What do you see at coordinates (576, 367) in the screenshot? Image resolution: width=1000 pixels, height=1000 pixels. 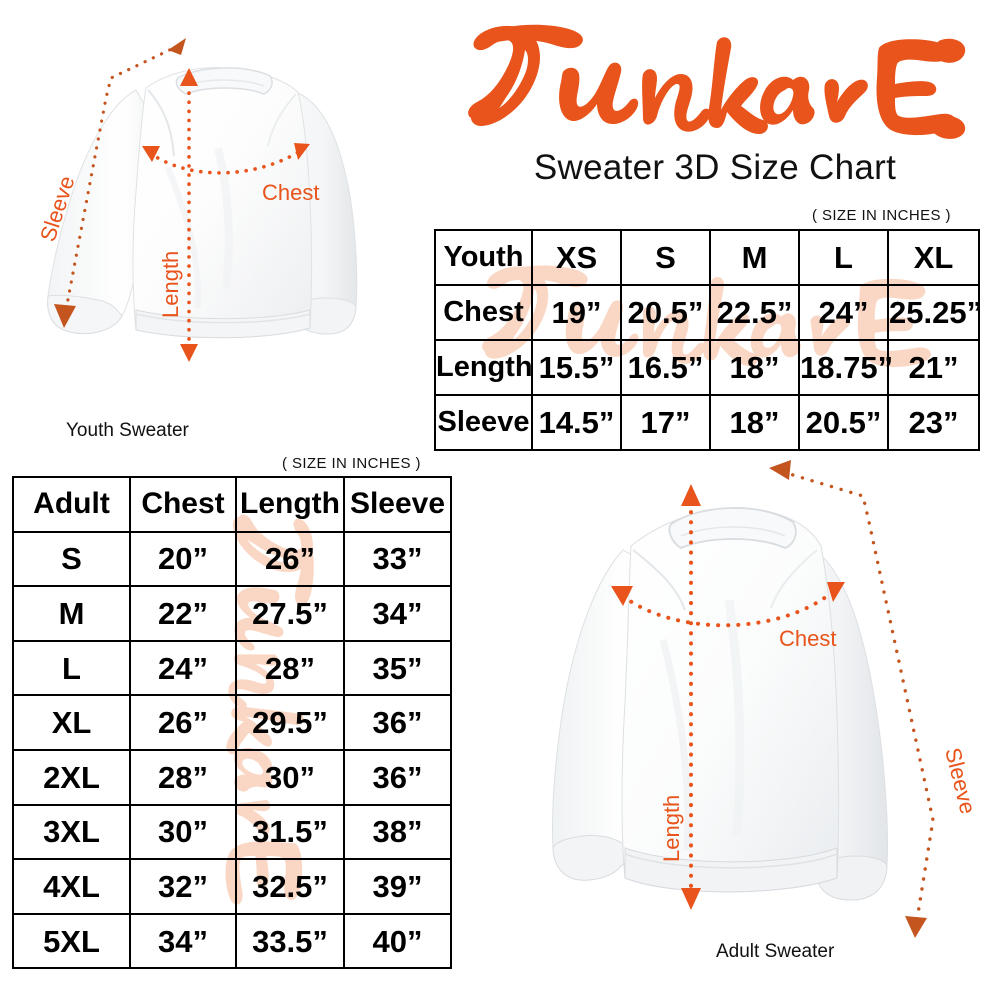 I see `youth-length-xs: 15.5”` at bounding box center [576, 367].